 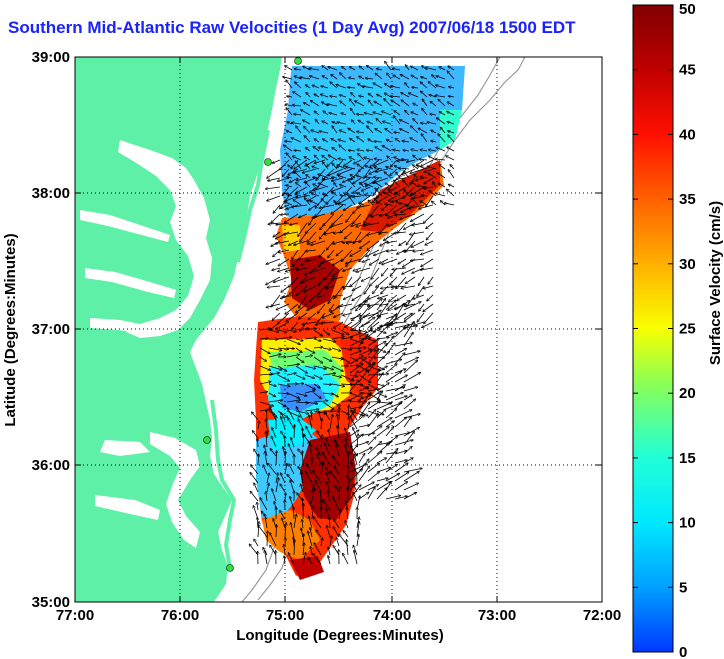 I want to click on y-axis-label: Latitude (Degrees:Minutes), so click(x=10, y=329).